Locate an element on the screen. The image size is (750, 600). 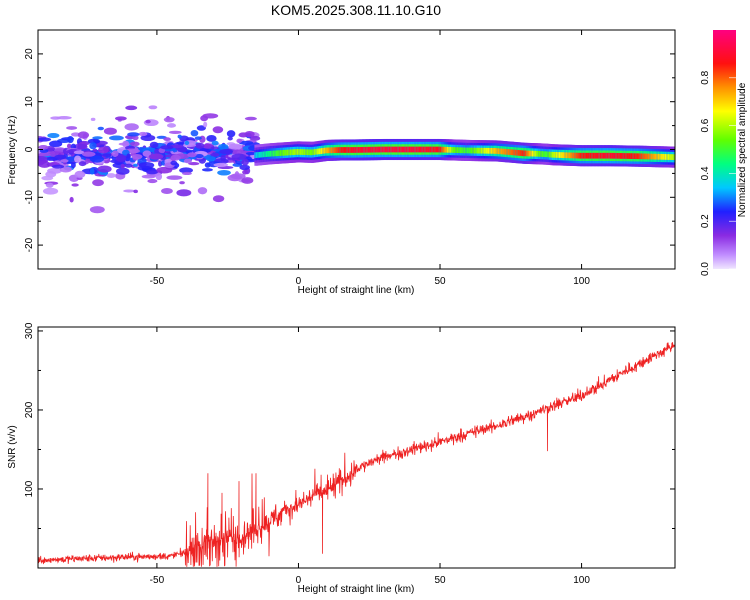
x-tick-label: 0 is located at coordinates (299, 281).